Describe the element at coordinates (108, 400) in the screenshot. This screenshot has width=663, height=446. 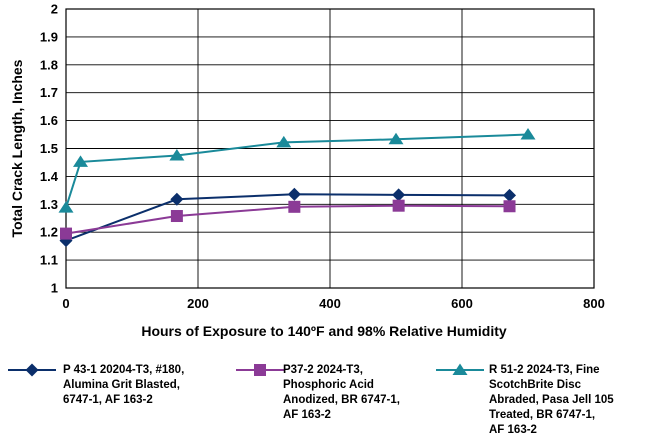
I see `legend-label-line: 6747-1, AF 163-2` at that location.